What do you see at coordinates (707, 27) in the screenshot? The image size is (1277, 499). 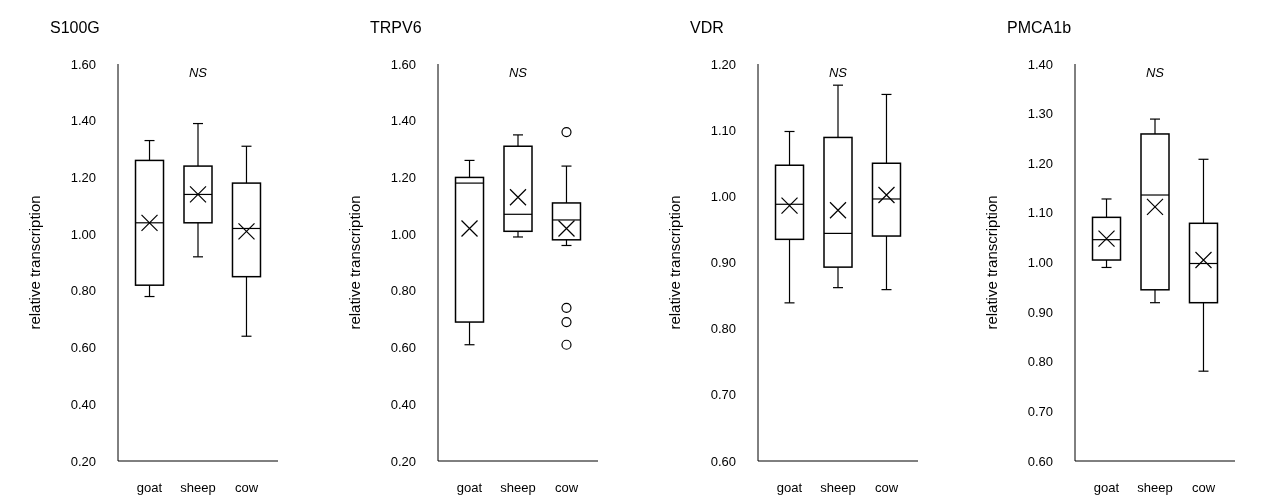 I see `chart-title: VDR` at bounding box center [707, 27].